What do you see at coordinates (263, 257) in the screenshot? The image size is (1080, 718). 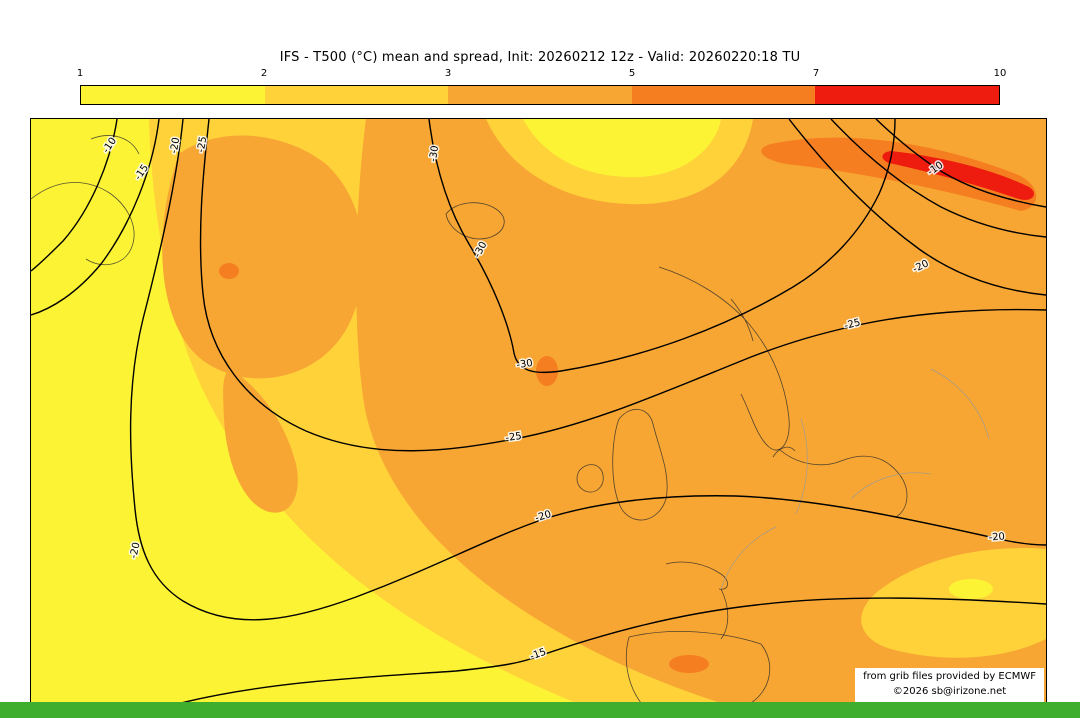 I see `spread-fill-orange-nw-blob` at bounding box center [263, 257].